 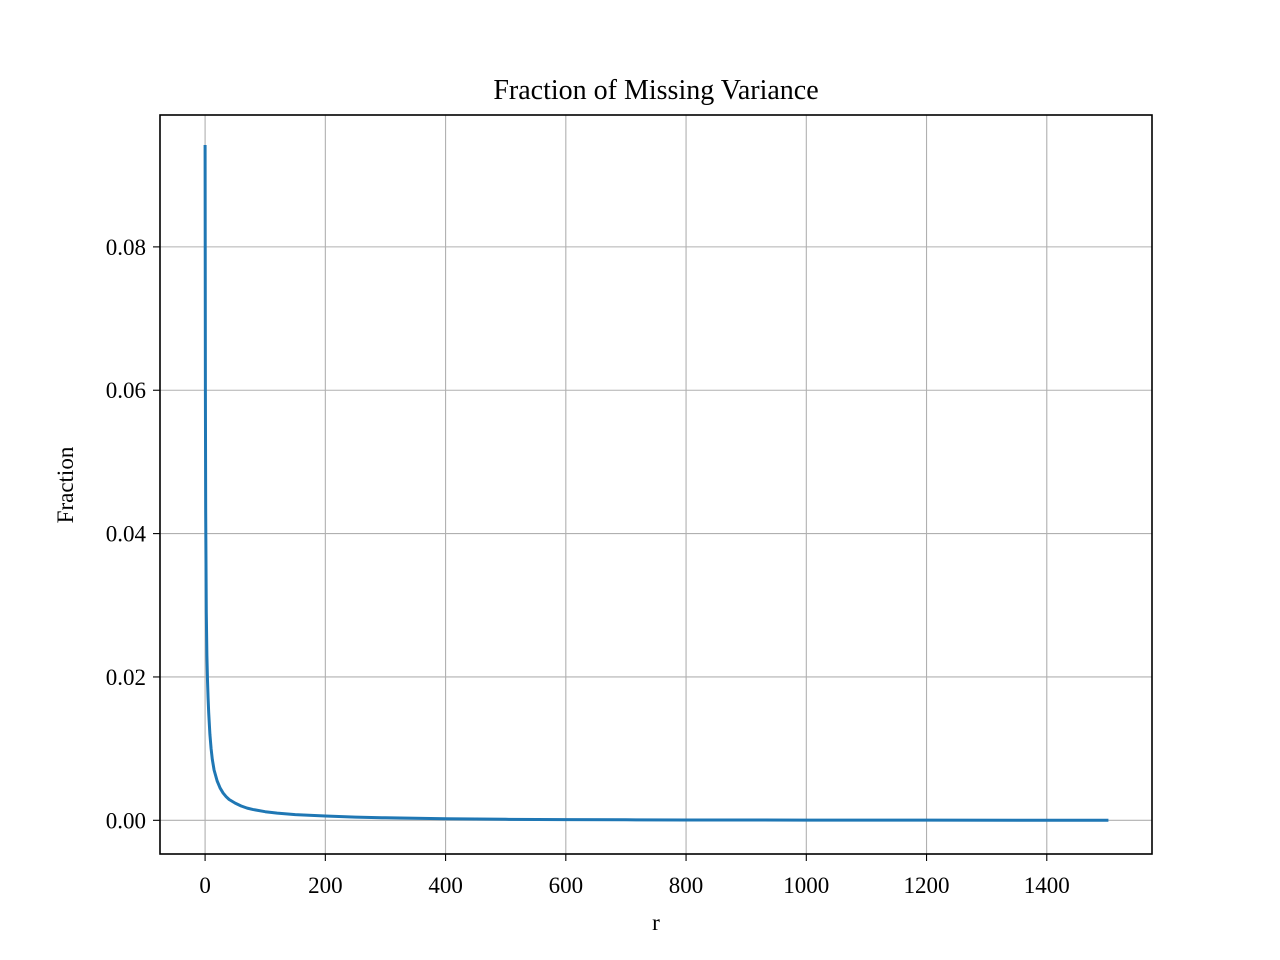 I want to click on y-tick-label: 0.02, so click(x=126, y=677).